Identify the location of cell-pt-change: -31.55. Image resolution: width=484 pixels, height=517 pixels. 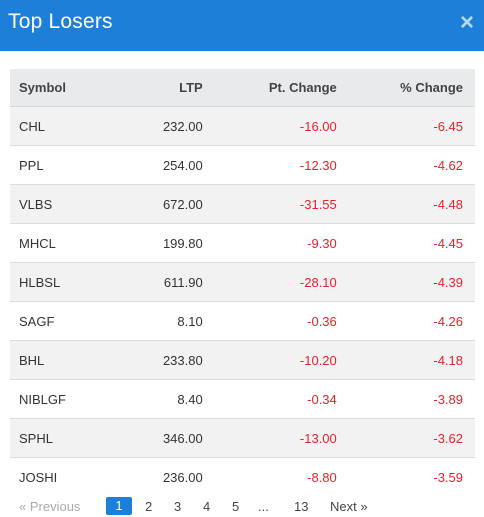
(269, 204).